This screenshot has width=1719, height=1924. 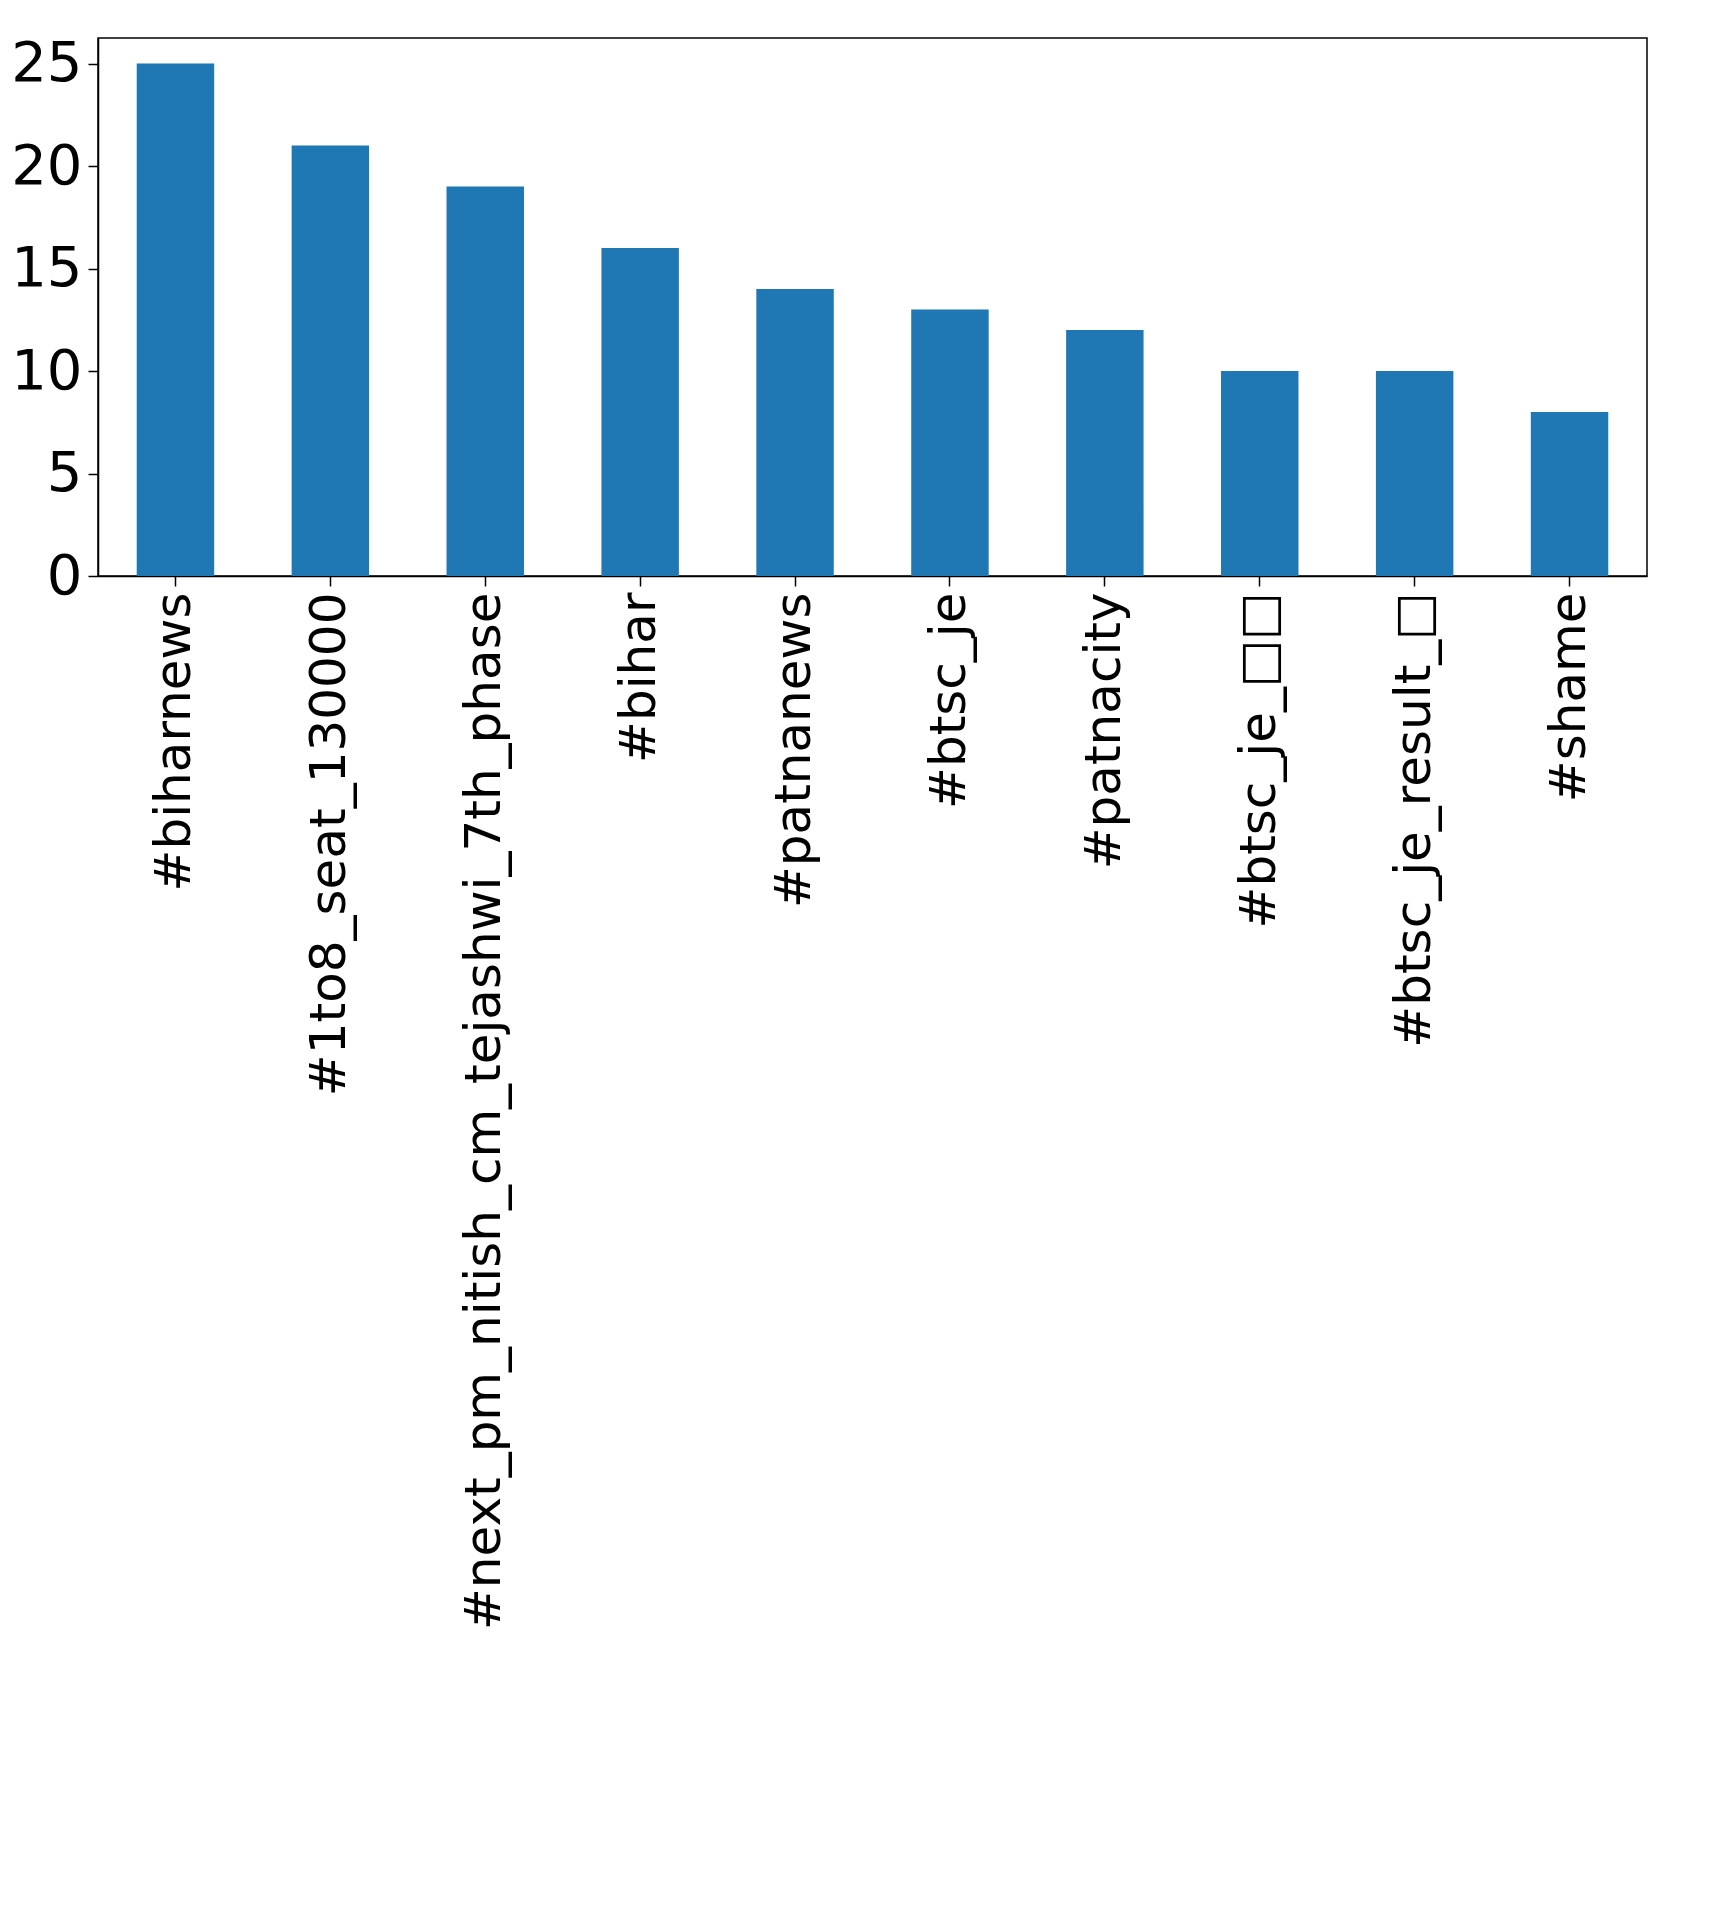 What do you see at coordinates (328, 844) in the screenshot?
I see `x-tick-label: #1to8_seat_130000` at bounding box center [328, 844].